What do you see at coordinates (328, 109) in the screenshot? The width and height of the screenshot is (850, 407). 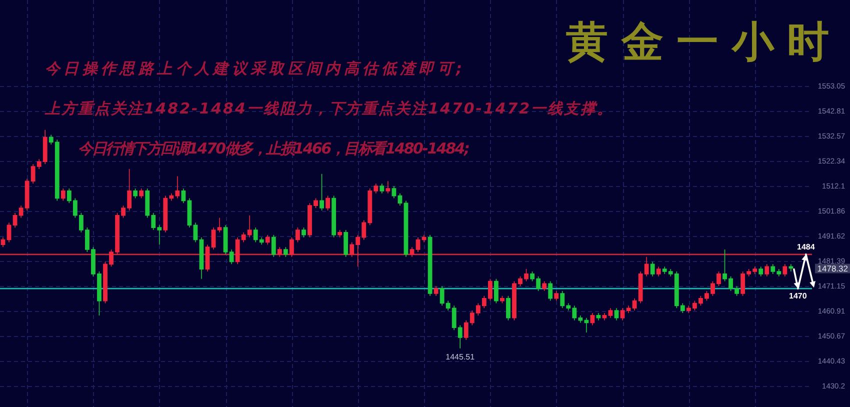 I see `annotation: 上方重点关注1482-1484一线阻力，下方重点关注1470-1472一线支撑。` at bounding box center [328, 109].